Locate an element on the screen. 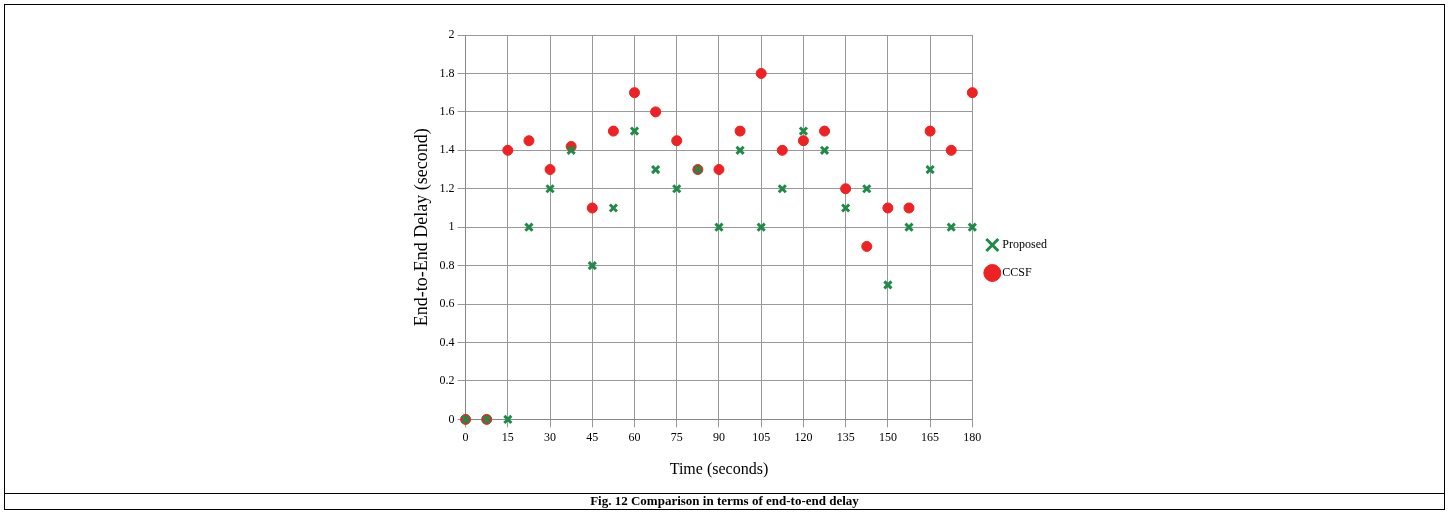 The height and width of the screenshot is (512, 1449). x-tick-label: 90 is located at coordinates (718, 436).